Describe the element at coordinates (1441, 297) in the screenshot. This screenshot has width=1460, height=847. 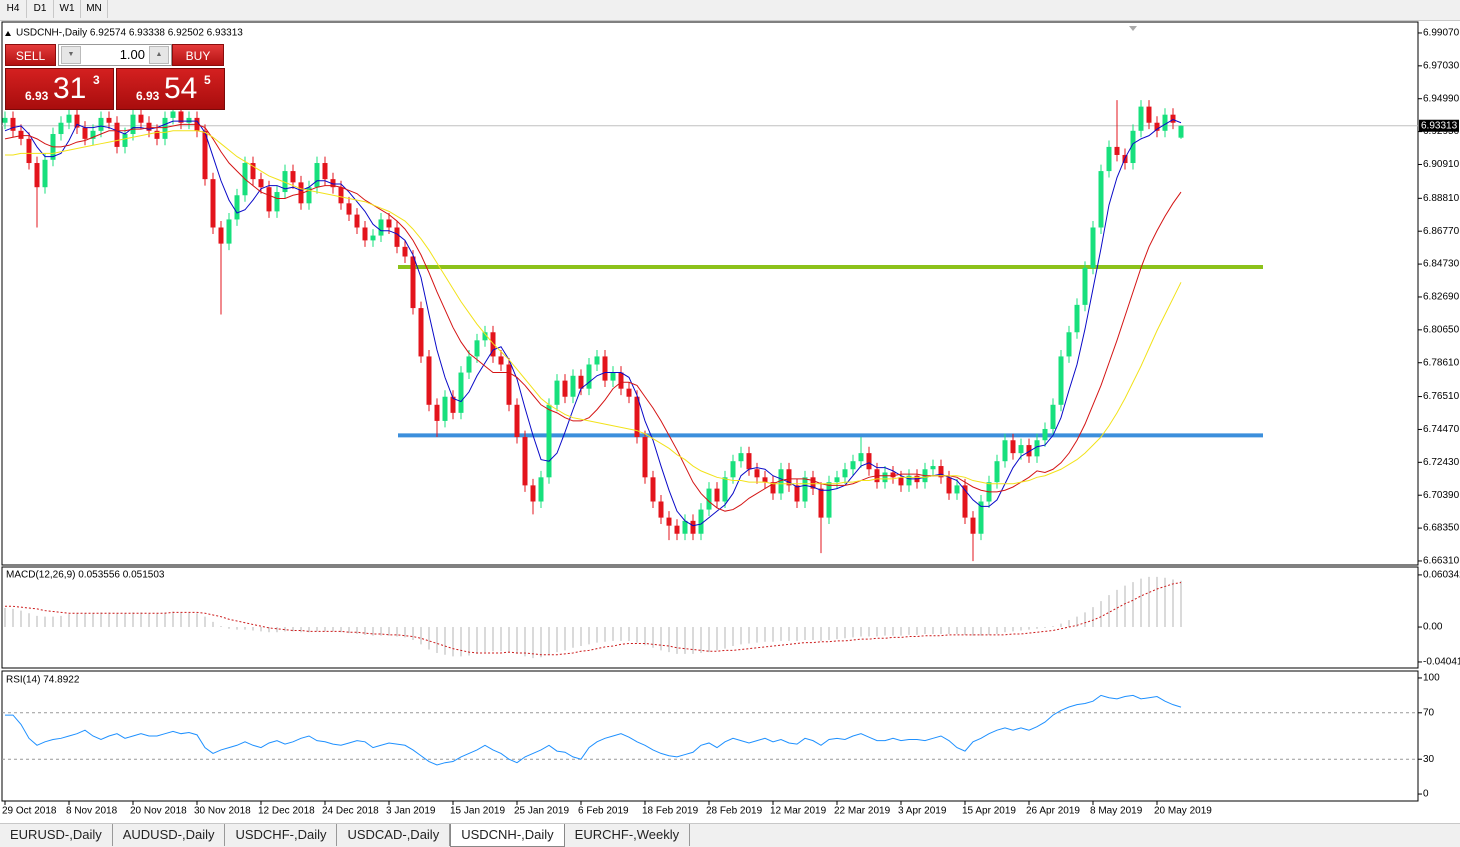
I see `y-tick-label: 6.82690` at that location.